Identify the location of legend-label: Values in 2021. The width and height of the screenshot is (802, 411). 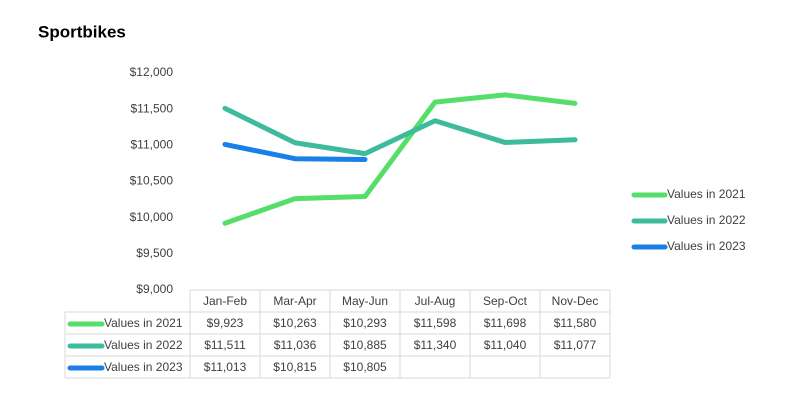
(706, 194).